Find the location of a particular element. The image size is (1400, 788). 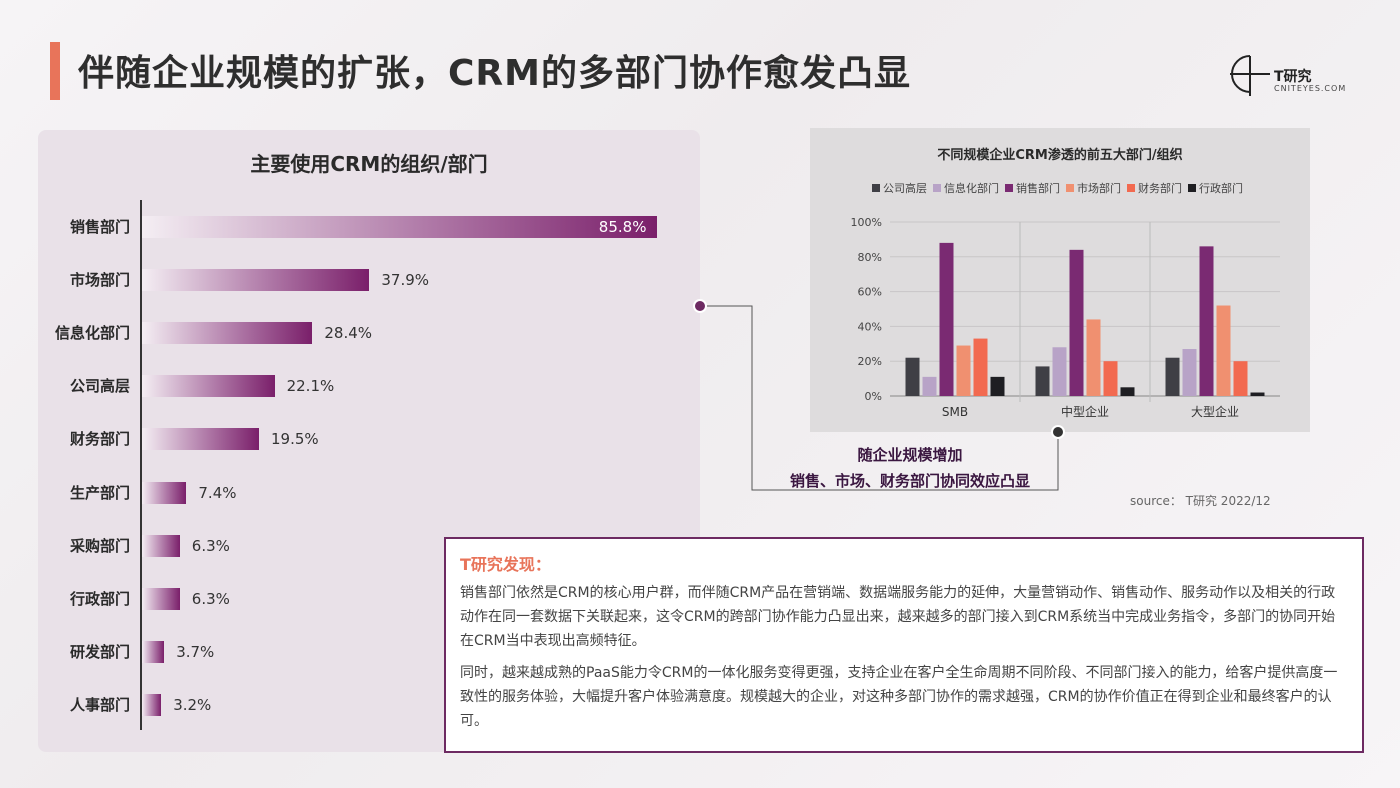

y-tick-label: 40% is located at coordinates (870, 326).